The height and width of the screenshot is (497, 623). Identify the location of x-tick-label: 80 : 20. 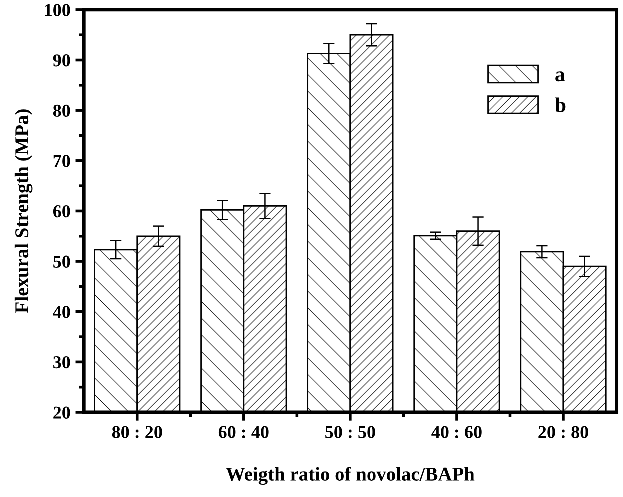
(137, 432).